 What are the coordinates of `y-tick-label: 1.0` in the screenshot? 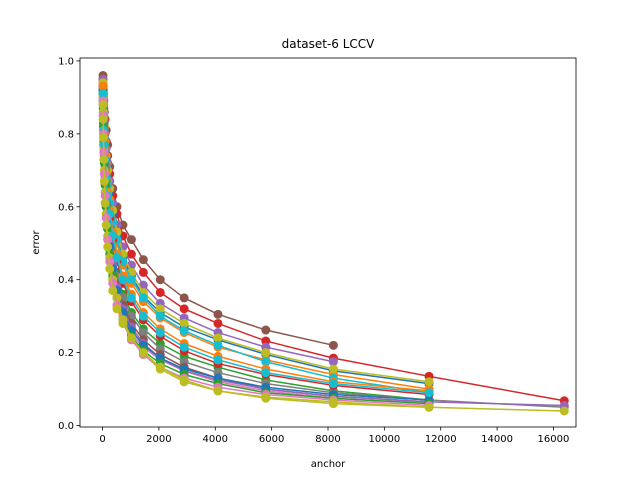 It's located at (66, 61).